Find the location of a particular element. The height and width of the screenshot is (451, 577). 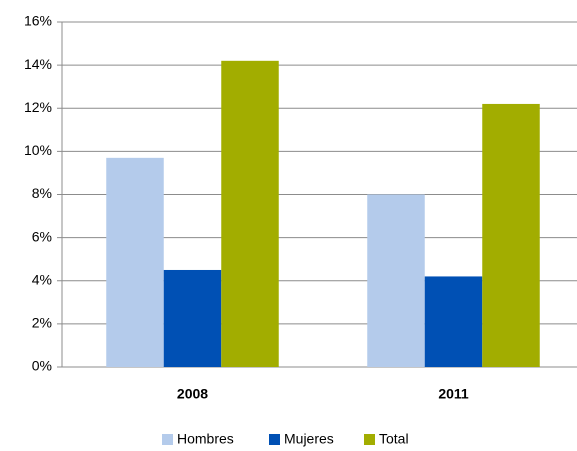

y-tick-label: 14% is located at coordinates (38, 64).